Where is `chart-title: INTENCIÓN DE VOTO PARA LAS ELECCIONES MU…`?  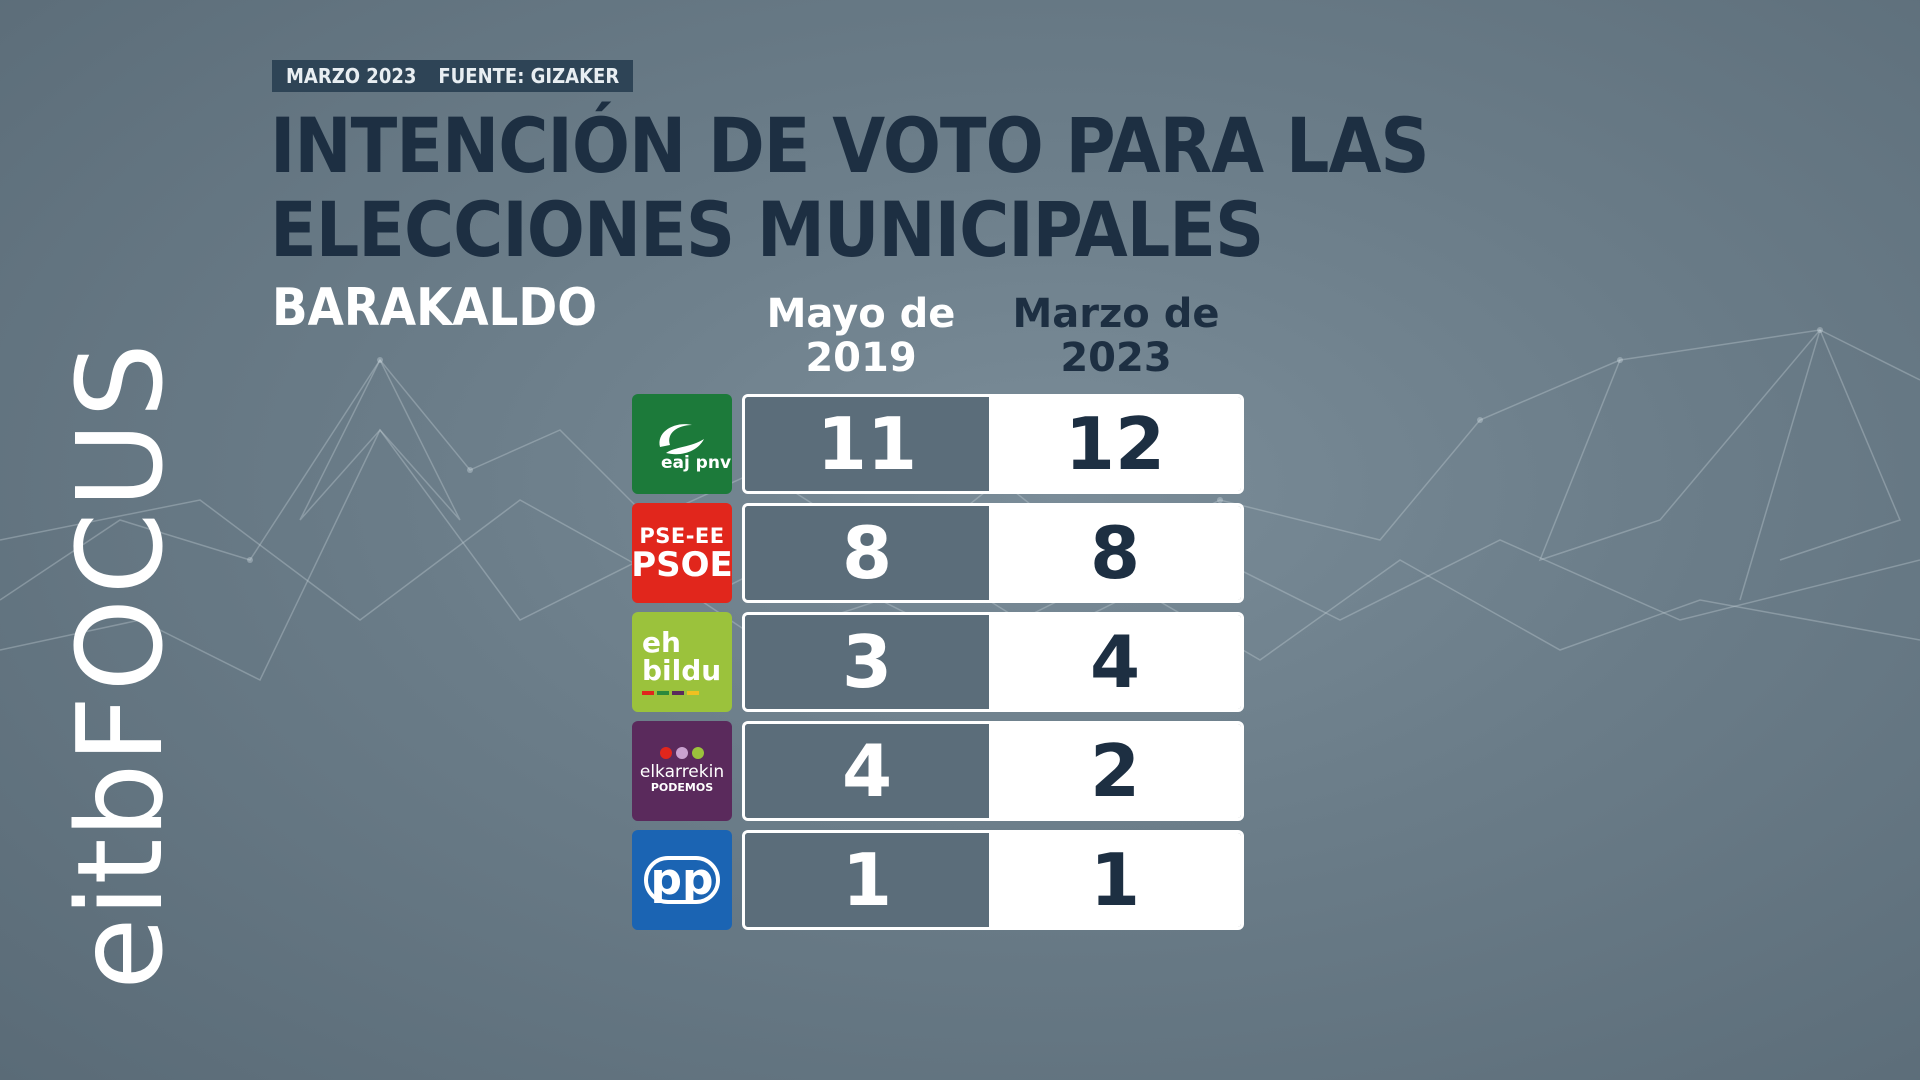
chart-title: INTENCIÓN DE VOTO PARA LAS ELECCIONES MU… is located at coordinates (850, 187).